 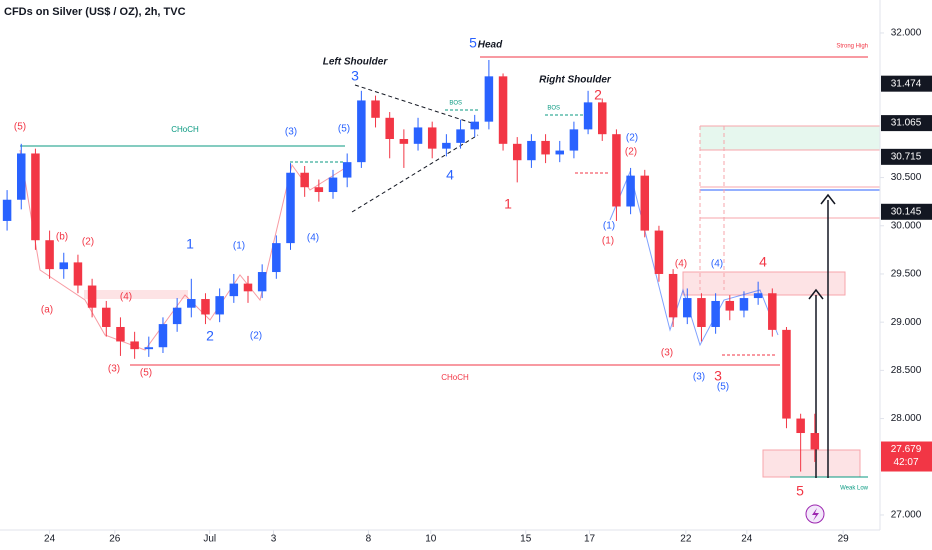 I want to click on x-tick-label: 10, so click(x=431, y=539).